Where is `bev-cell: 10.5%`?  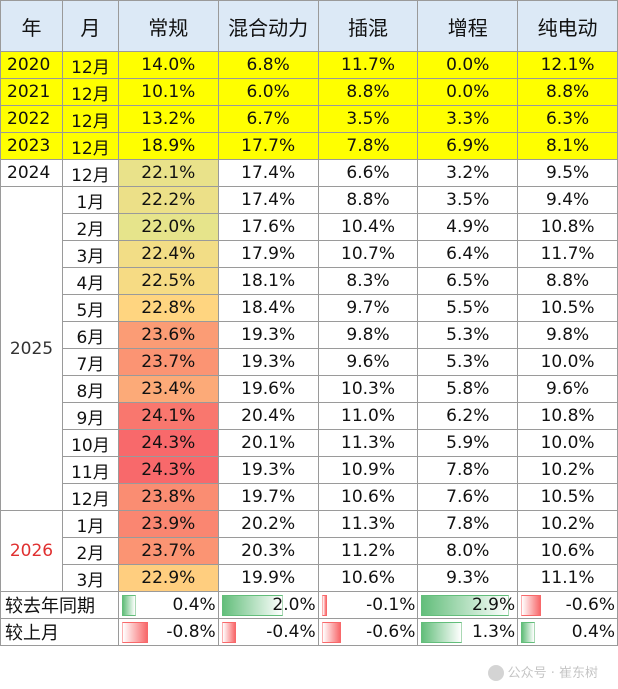
bev-cell: 10.5% is located at coordinates (567, 497).